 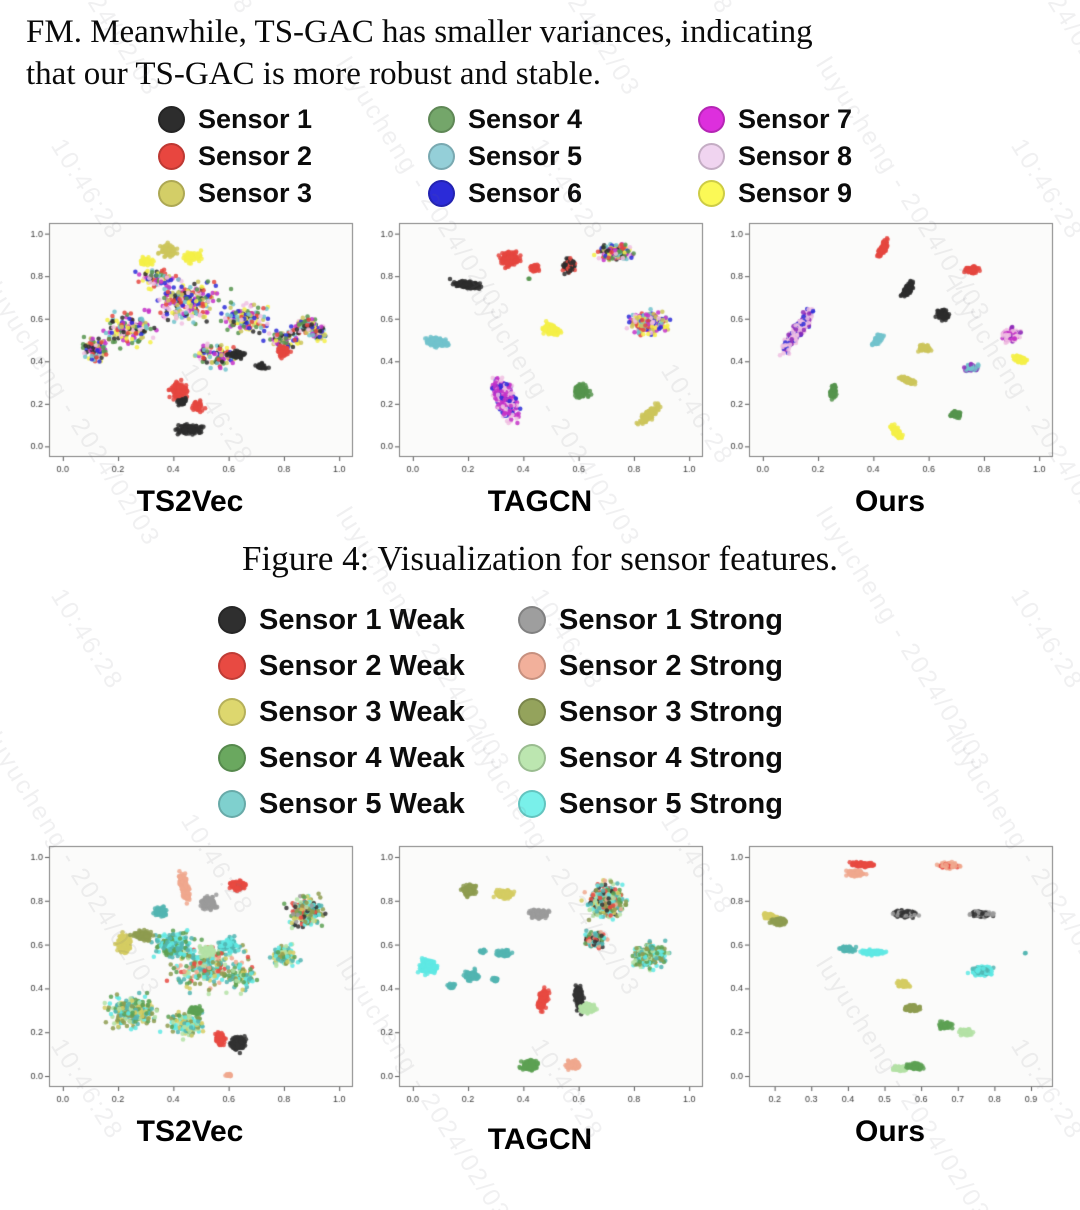 I want to click on legend-item: Sensor 4, so click(x=563, y=119).